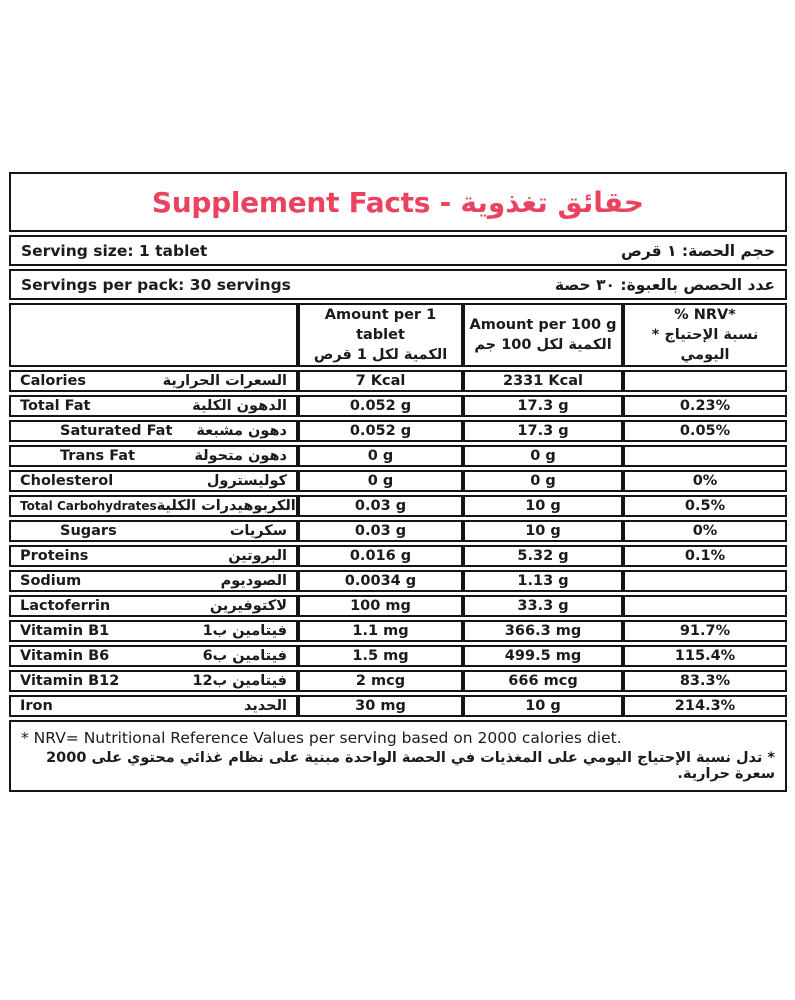  What do you see at coordinates (98, 456) in the screenshot?
I see `nutrient-name-en: Trans Fat` at bounding box center [98, 456].